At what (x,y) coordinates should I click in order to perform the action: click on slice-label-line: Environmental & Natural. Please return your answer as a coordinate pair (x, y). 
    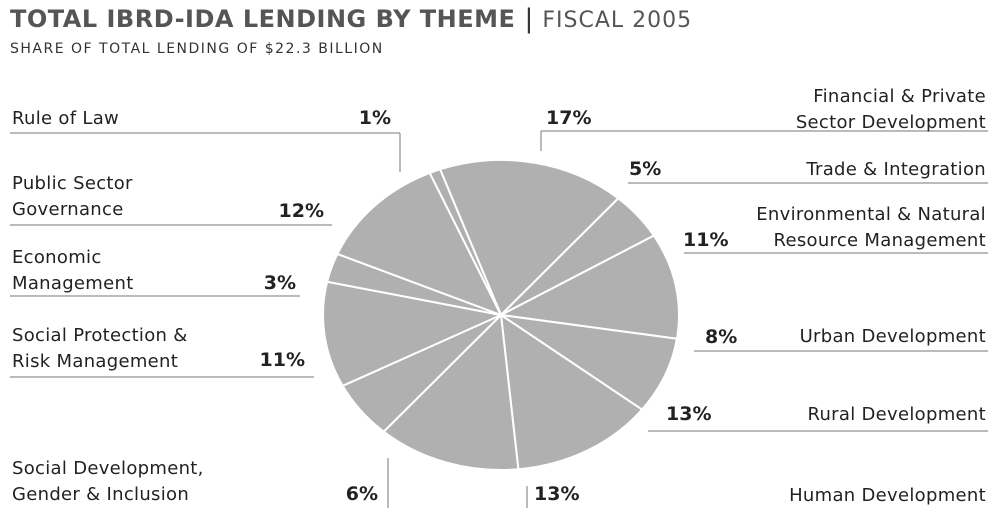
    Looking at the image, I should click on (871, 214).